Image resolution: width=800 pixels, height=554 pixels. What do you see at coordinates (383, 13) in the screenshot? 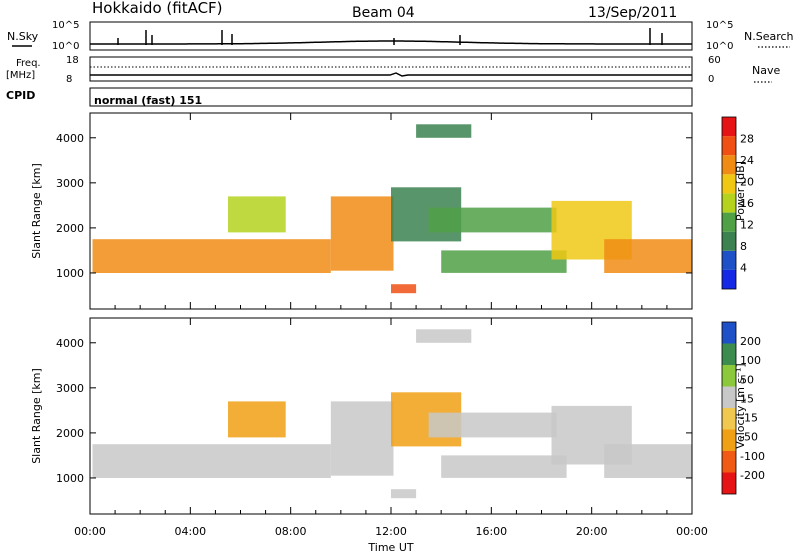
I see `beam-title: Beam 04` at bounding box center [383, 13].